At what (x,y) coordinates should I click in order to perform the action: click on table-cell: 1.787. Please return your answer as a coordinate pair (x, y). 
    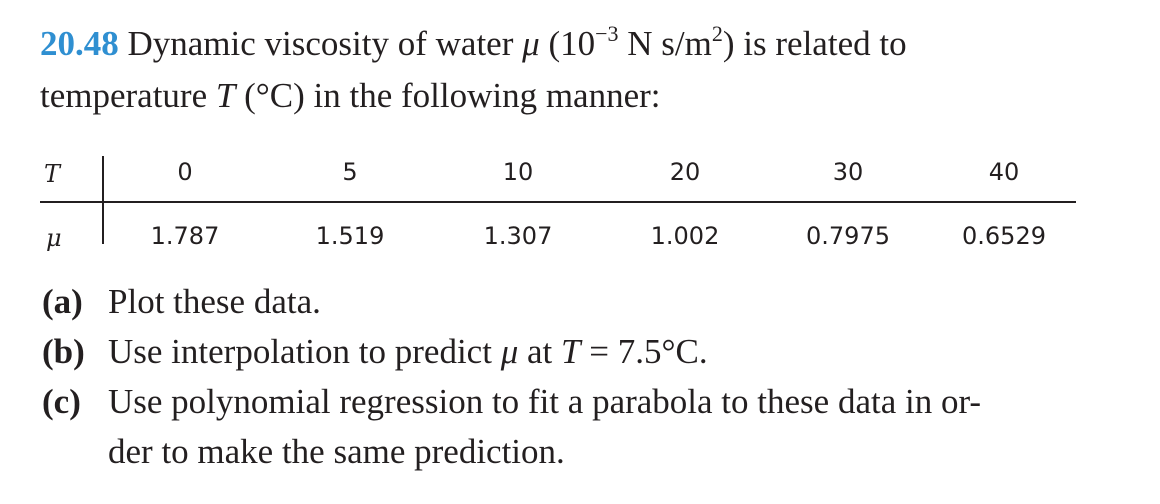
    Looking at the image, I should click on (185, 236).